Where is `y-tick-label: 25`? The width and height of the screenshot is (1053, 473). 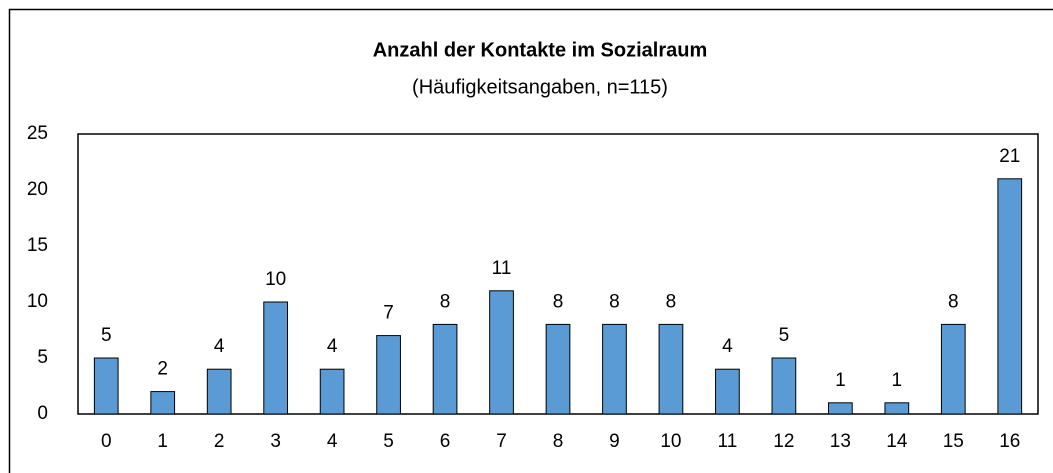 y-tick-label: 25 is located at coordinates (37, 133).